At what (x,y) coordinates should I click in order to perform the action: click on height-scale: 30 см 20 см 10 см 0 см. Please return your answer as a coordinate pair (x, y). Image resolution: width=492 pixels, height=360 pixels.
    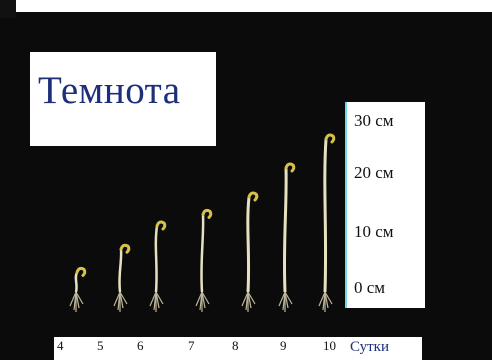
    Looking at the image, I should click on (385, 205).